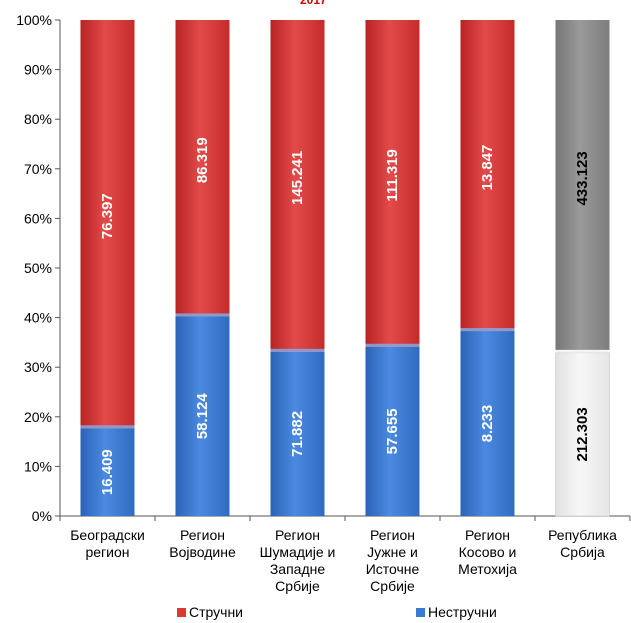 Image resolution: width=631 pixels, height=623 pixels. I want to click on legend-item-strucni: Стручни, so click(210, 612).